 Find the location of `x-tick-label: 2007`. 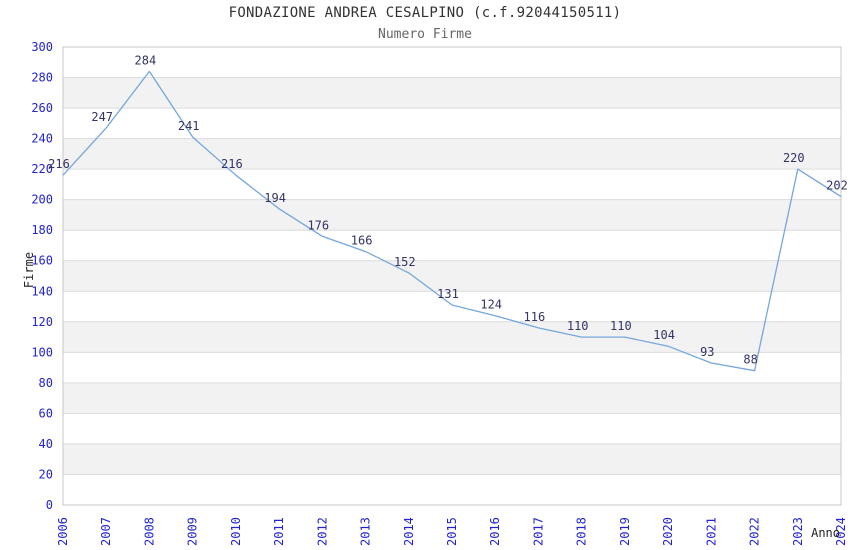

x-tick-label: 2007 is located at coordinates (106, 531).